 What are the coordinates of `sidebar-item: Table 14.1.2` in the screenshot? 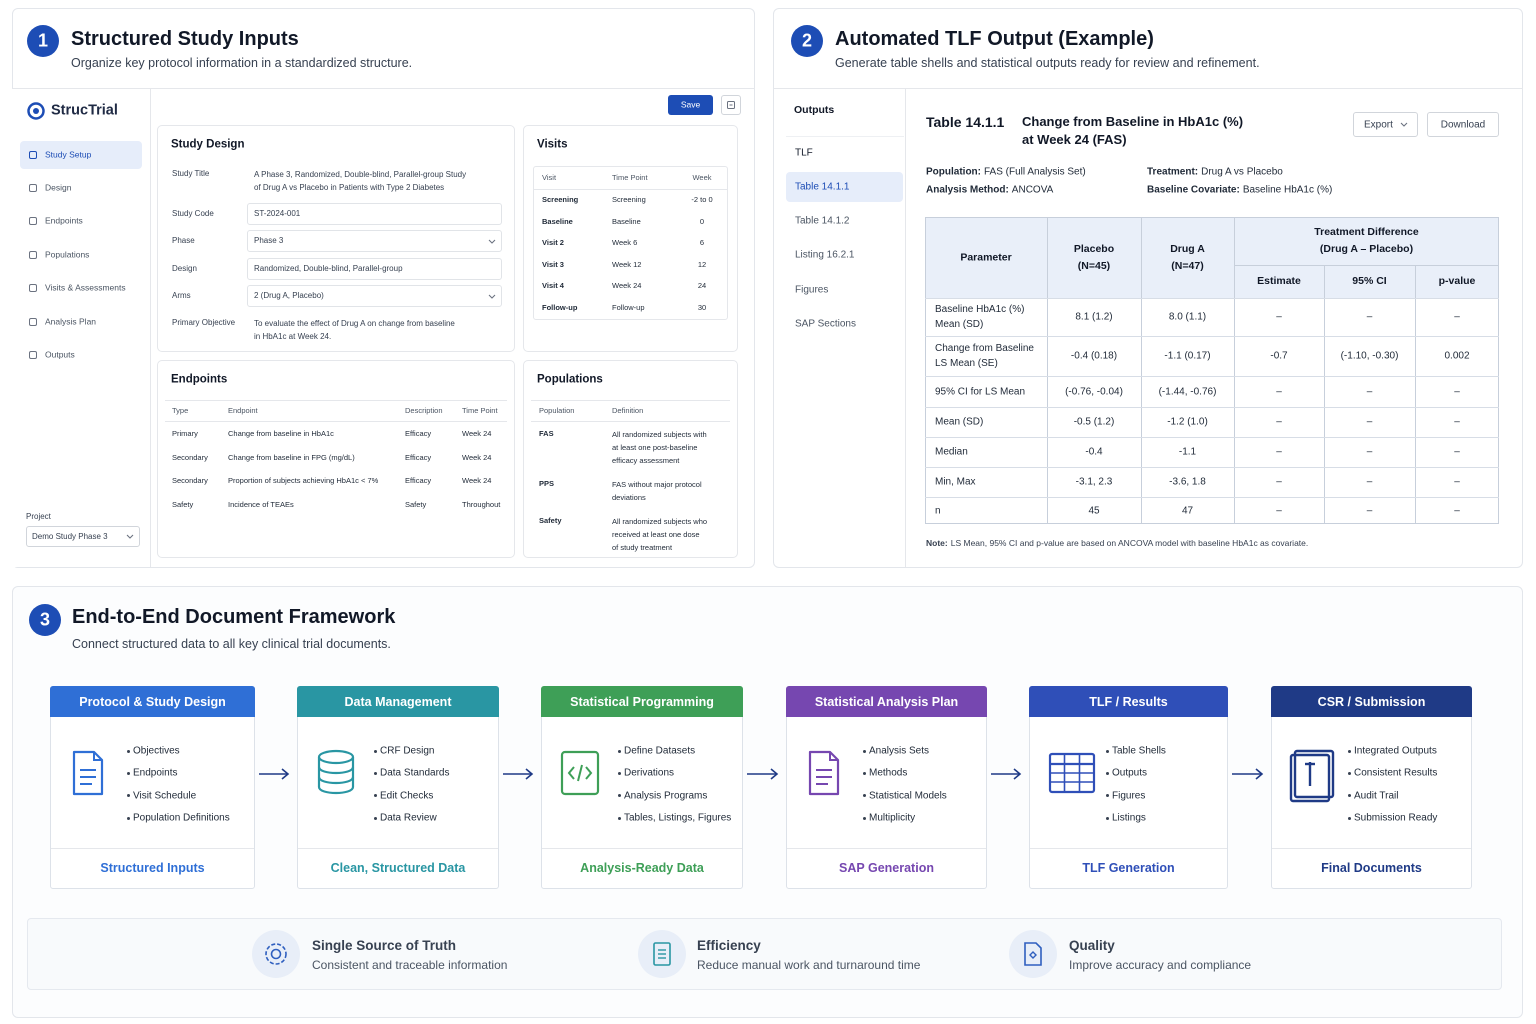 It's located at (822, 221).